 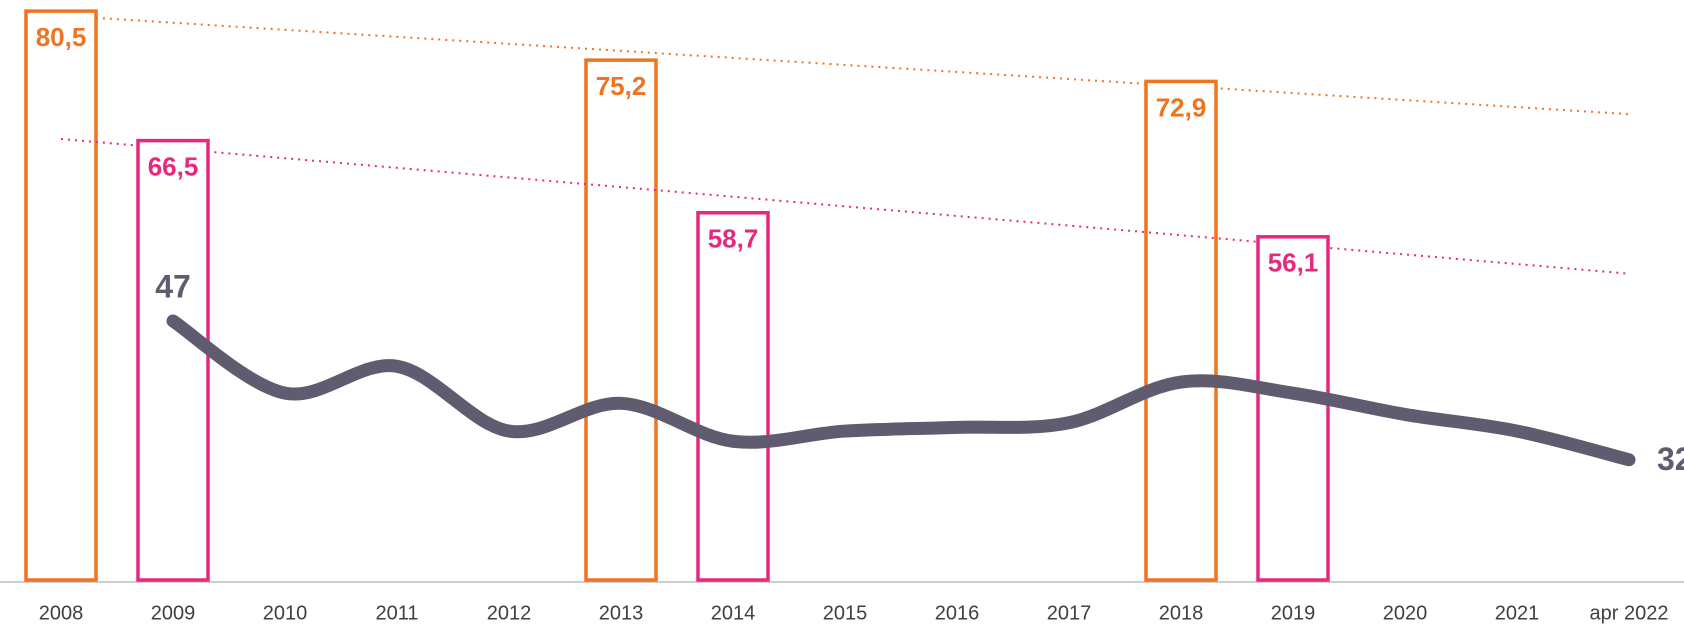 What do you see at coordinates (396, 613) in the screenshot?
I see `x-tick-label: 2011` at bounding box center [396, 613].